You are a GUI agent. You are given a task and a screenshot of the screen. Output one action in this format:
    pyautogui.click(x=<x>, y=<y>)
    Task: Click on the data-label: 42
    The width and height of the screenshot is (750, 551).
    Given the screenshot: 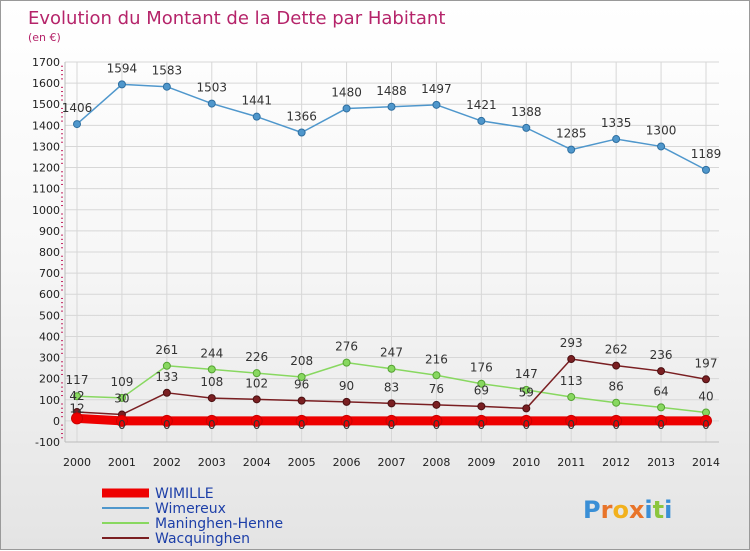 What is the action you would take?
    pyautogui.click(x=76, y=396)
    